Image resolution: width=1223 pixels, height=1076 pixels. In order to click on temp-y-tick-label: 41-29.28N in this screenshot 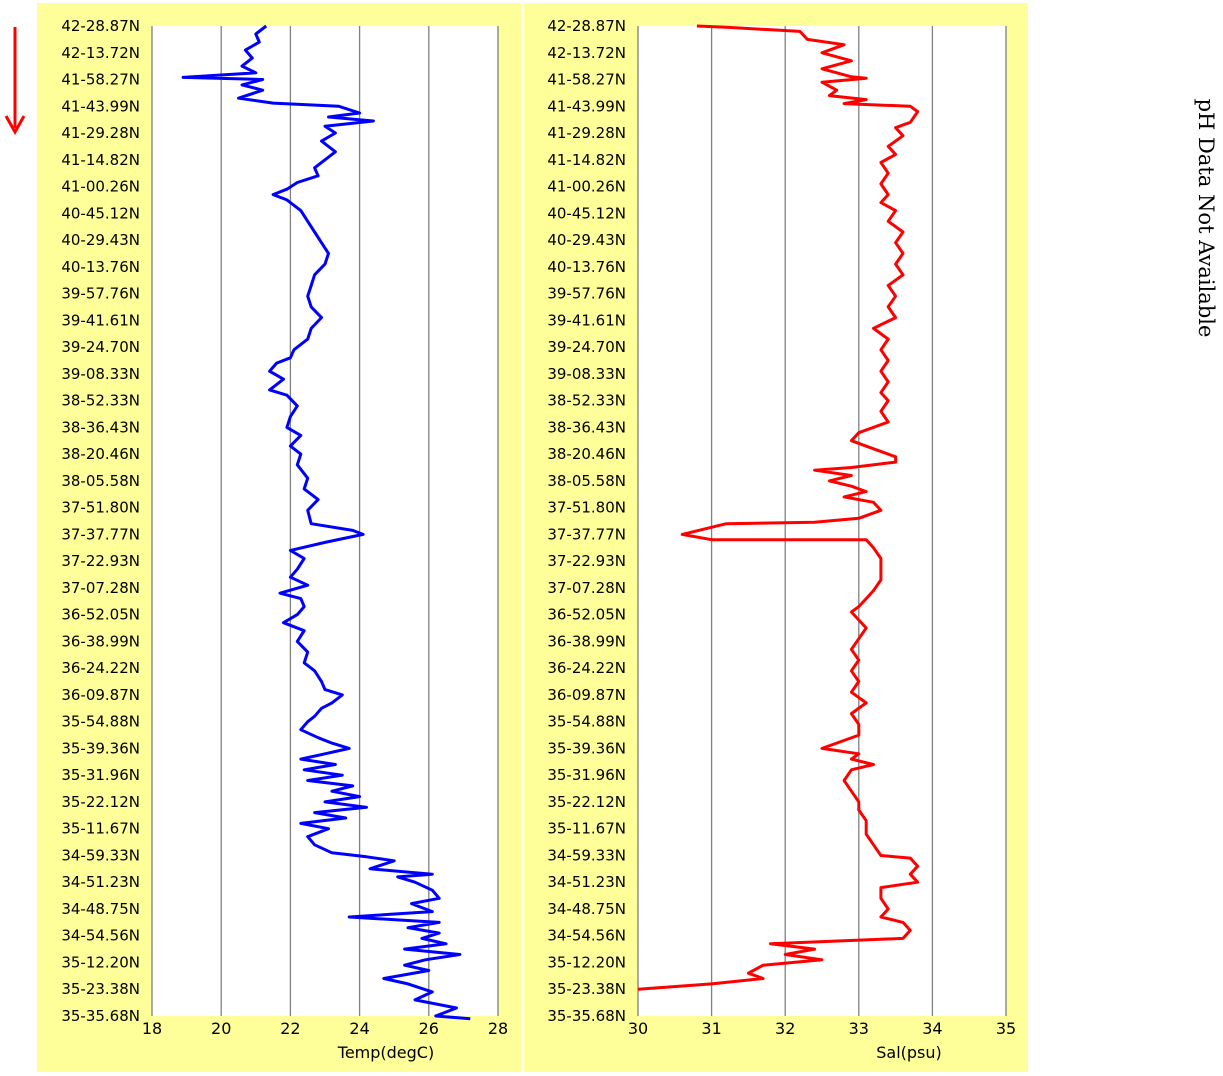, I will do `click(100, 133)`.